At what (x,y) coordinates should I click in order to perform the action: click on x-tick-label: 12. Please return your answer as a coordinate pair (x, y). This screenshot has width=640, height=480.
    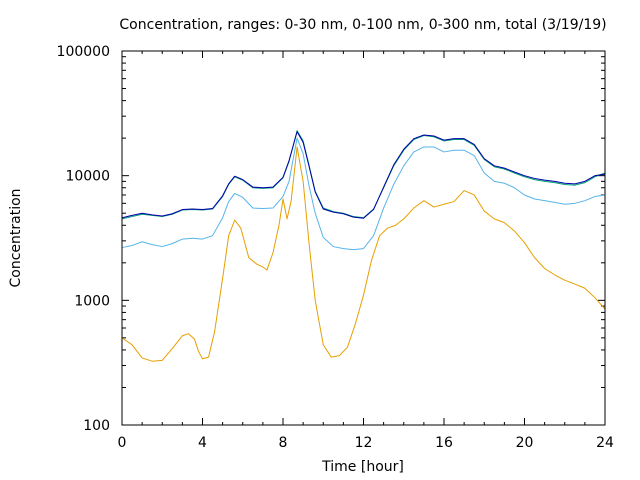
    Looking at the image, I should click on (364, 443).